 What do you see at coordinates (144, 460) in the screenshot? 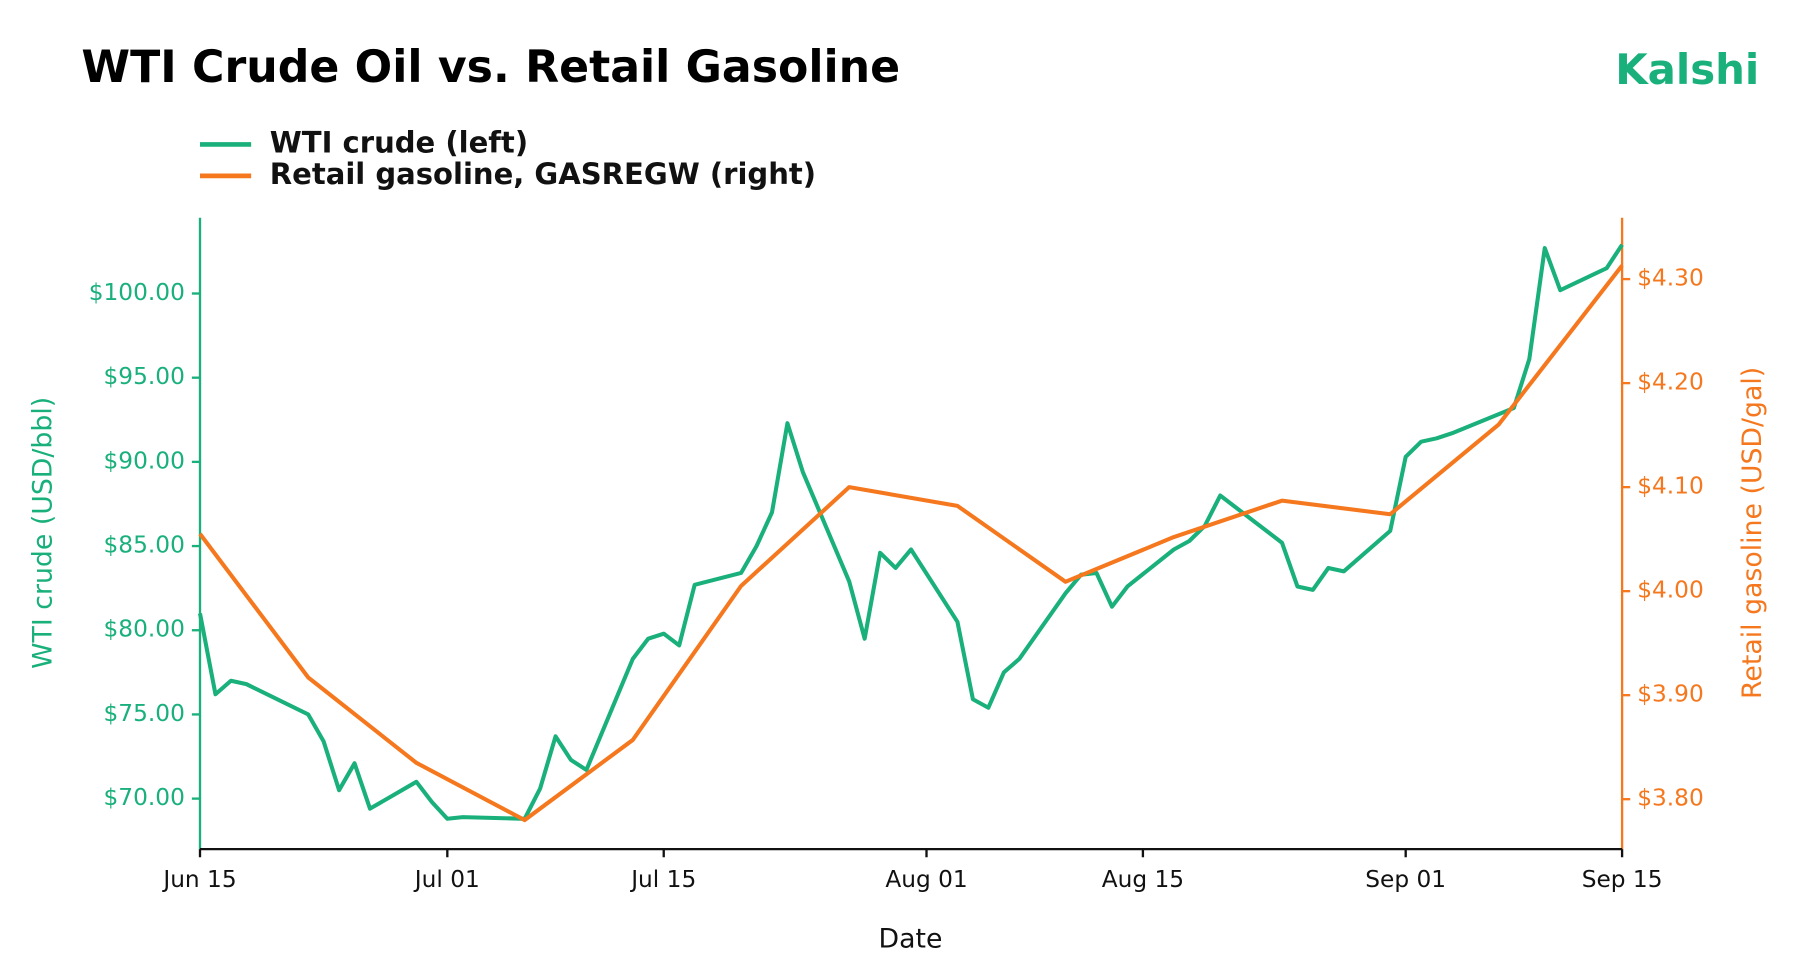
I see `y-tick-label: $90.00` at bounding box center [144, 460].